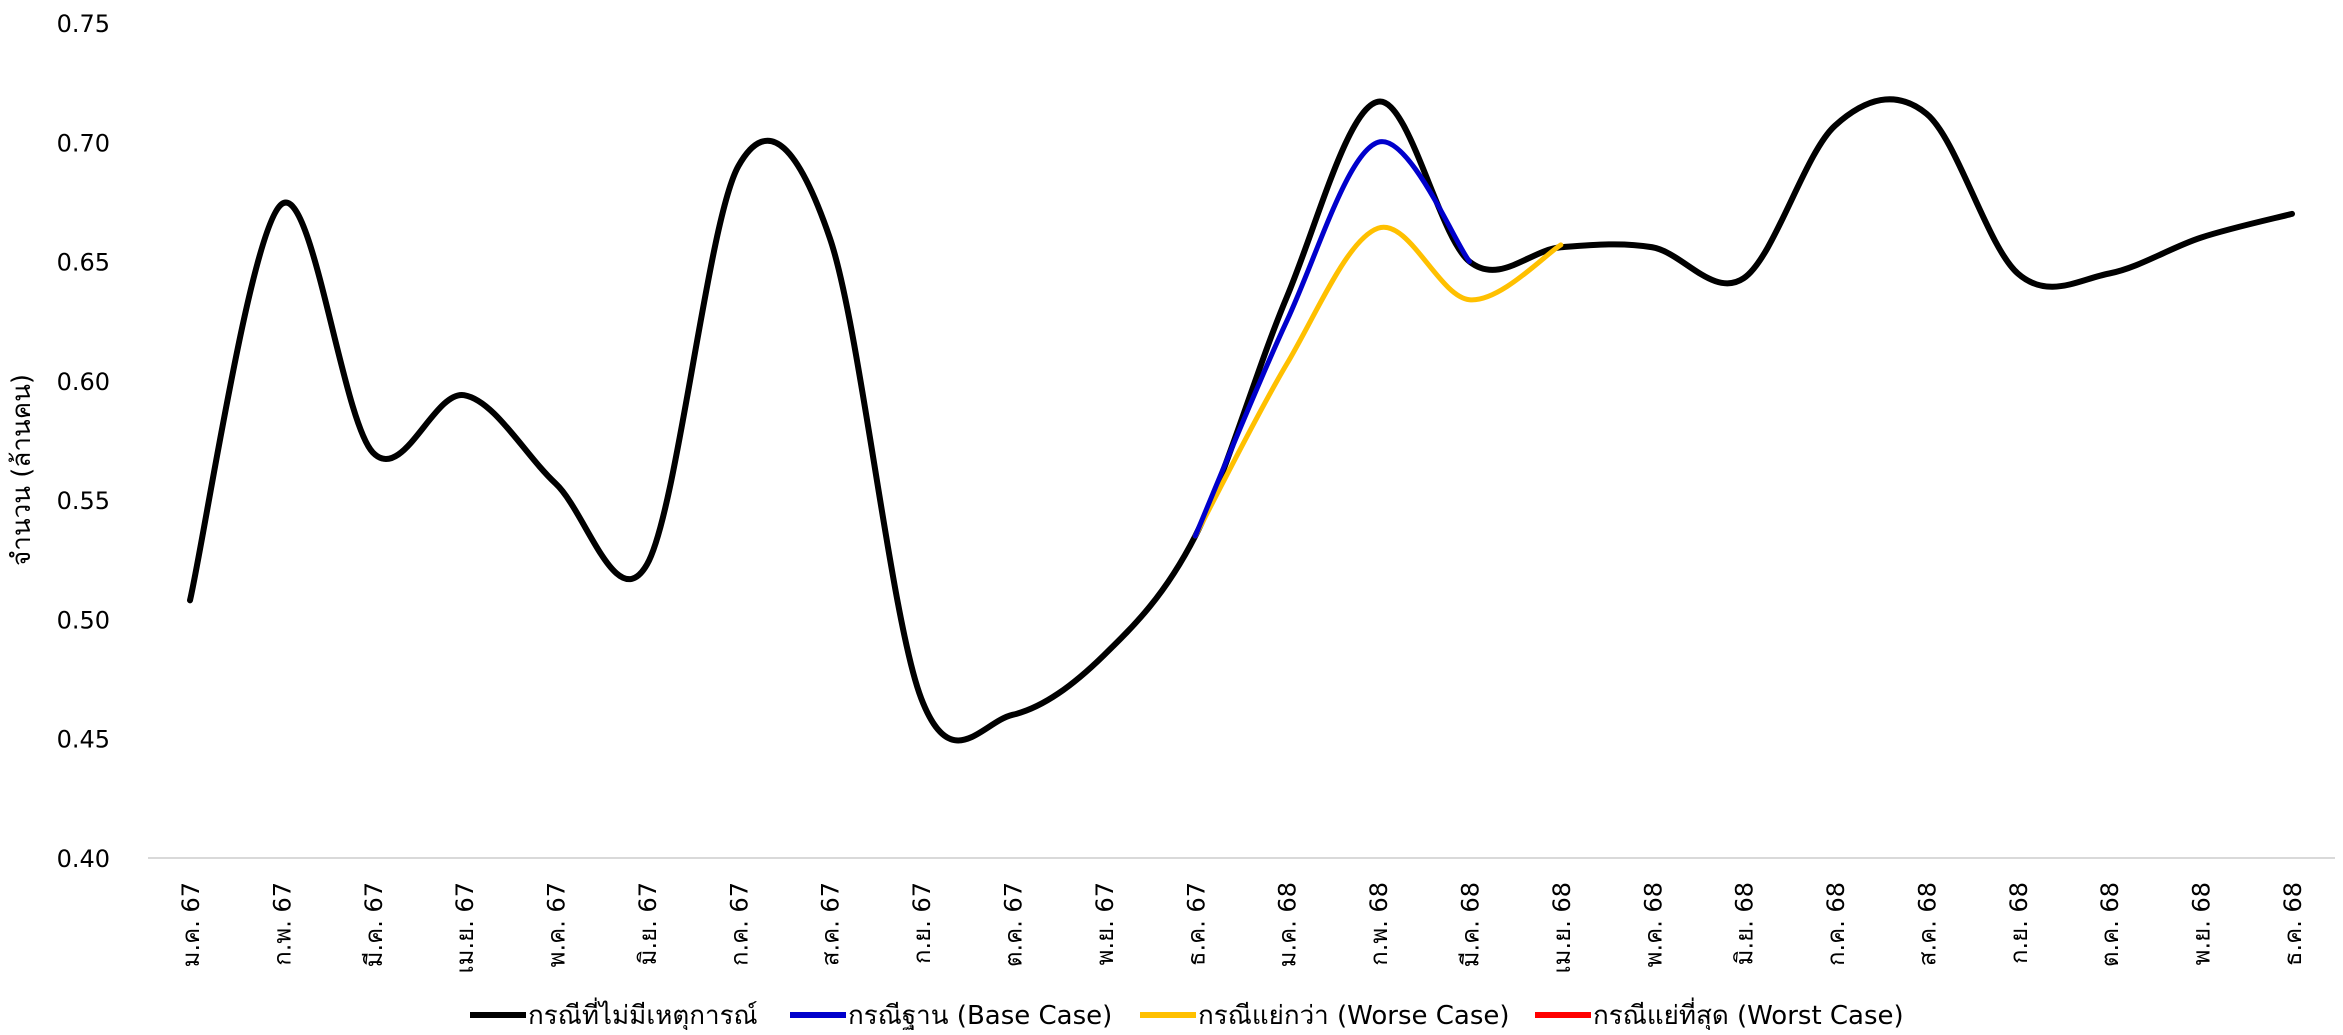 The height and width of the screenshot is (1035, 2343). I want to click on x-tick-label: ม.ค. 68, so click(1288, 924).